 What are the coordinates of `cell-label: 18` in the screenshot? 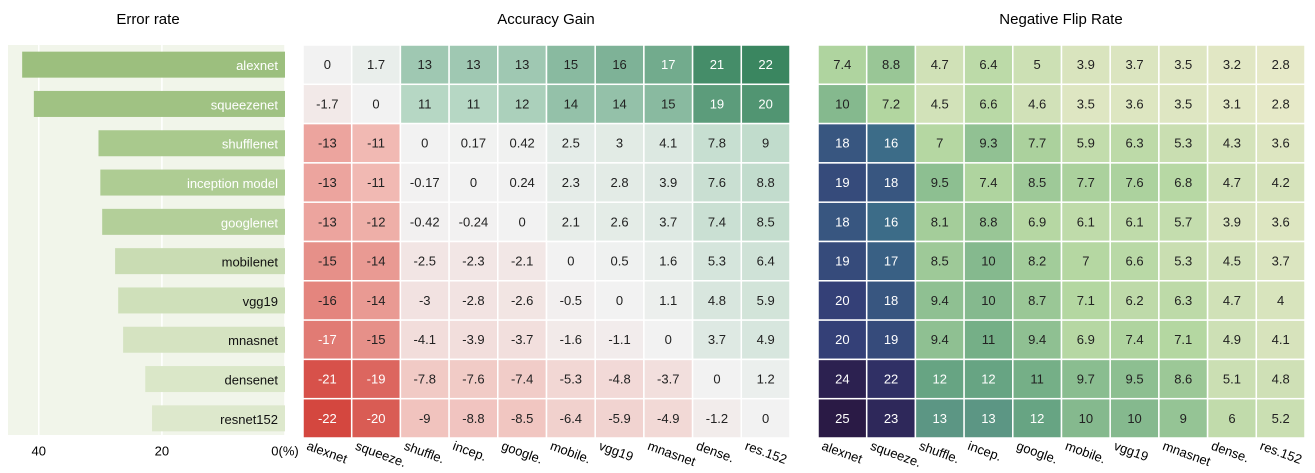 It's located at (891, 300).